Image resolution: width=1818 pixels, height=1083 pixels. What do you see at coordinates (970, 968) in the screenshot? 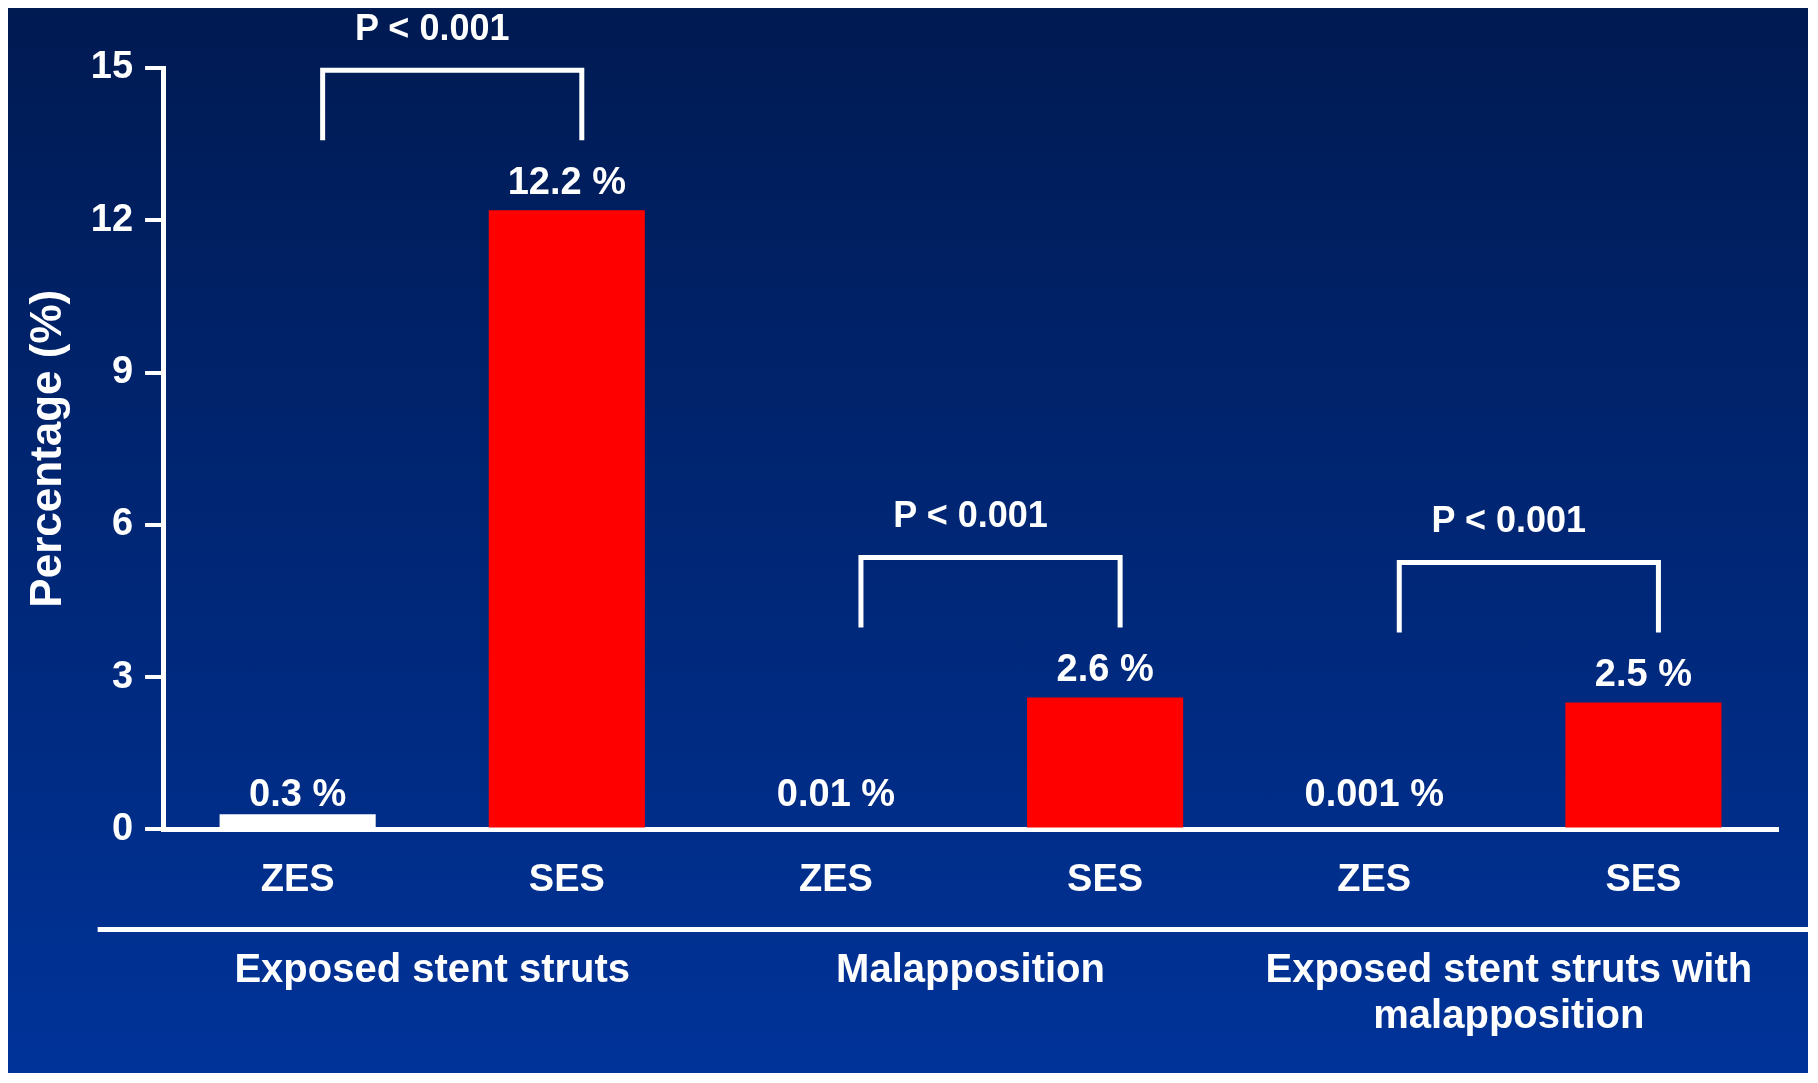
I see `text: Malapposition` at bounding box center [970, 968].